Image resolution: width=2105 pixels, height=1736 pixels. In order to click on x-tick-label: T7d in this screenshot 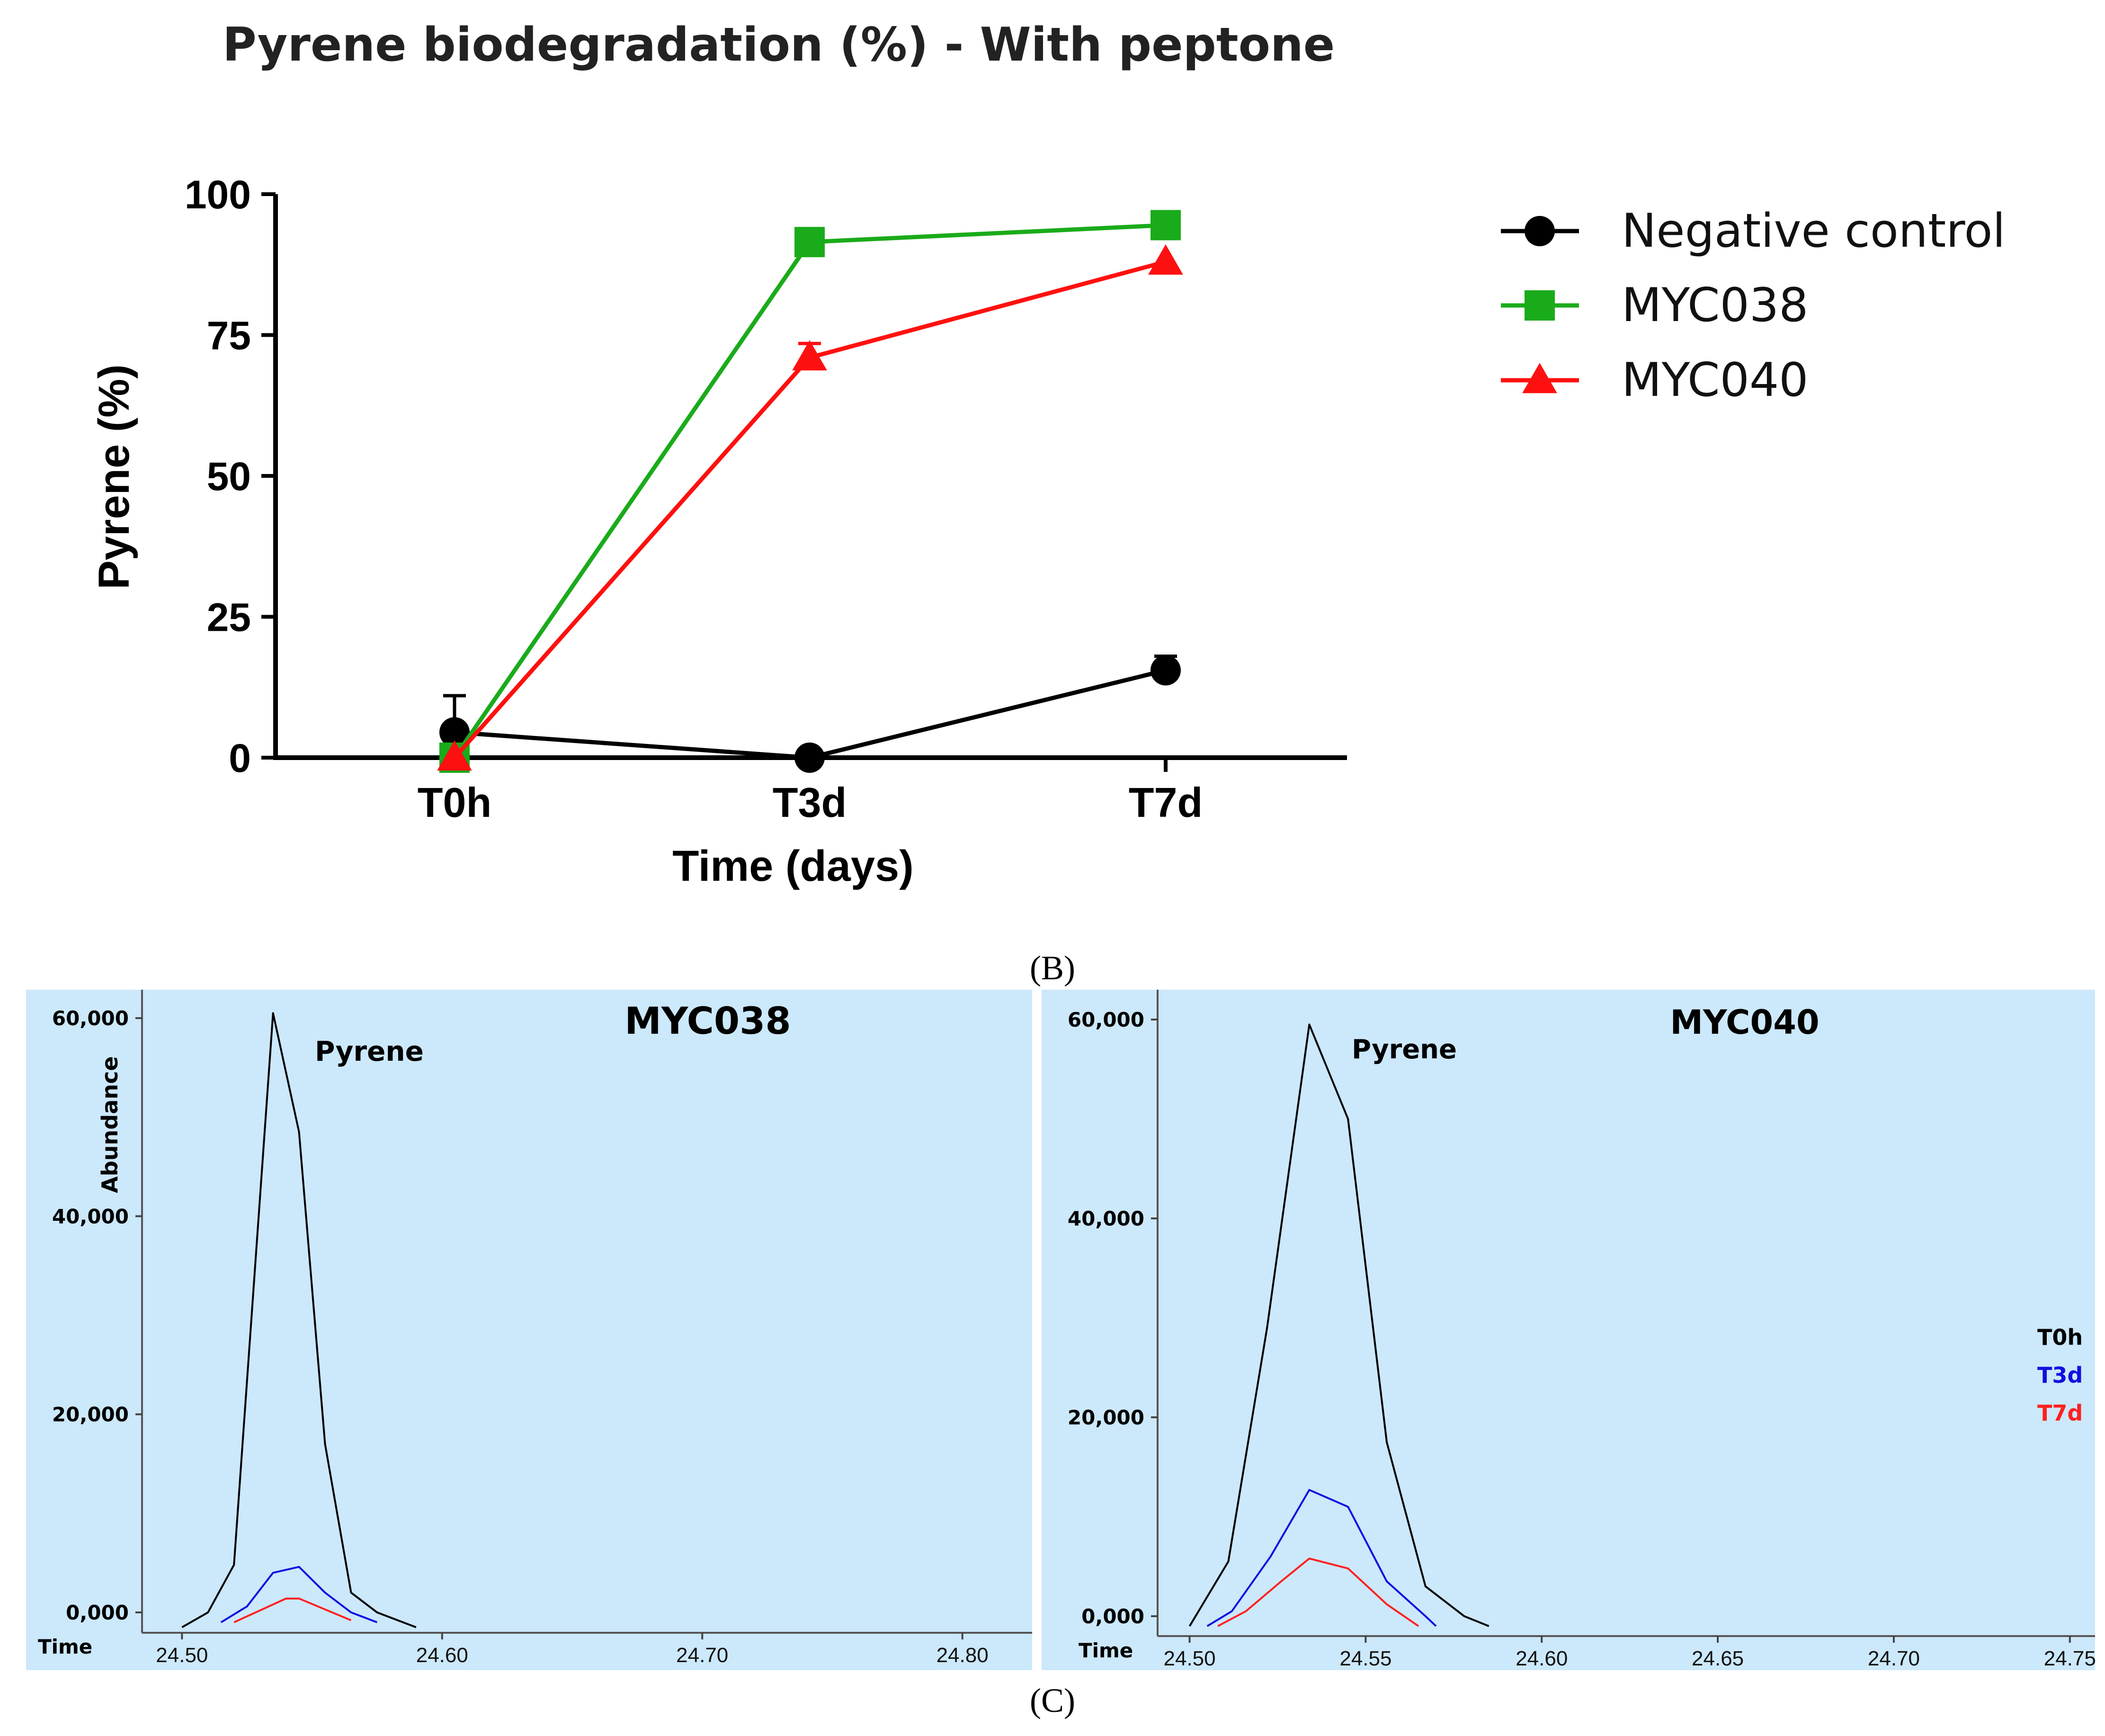, I will do `click(1166, 802)`.